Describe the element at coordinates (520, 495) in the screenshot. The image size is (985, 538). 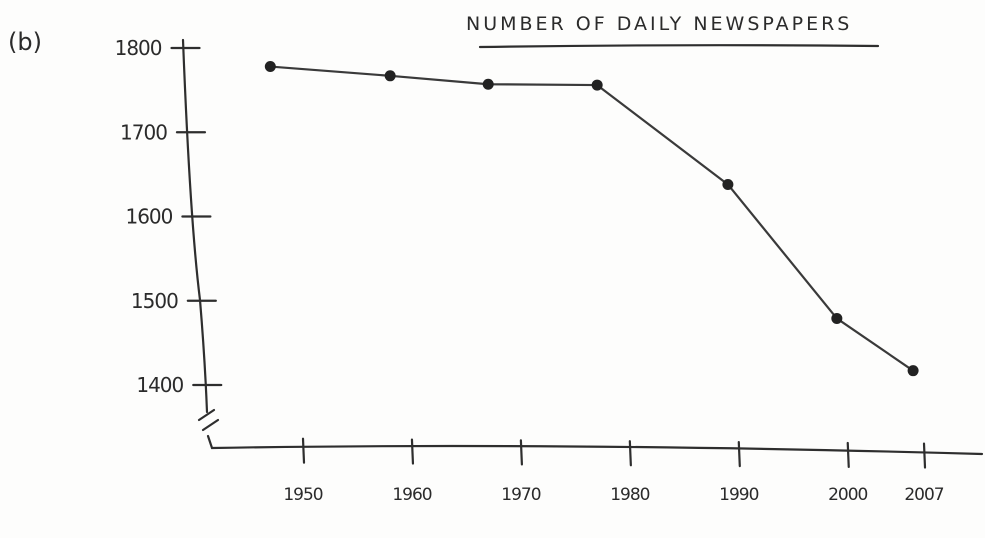
I see `x-tick-label: 1970` at that location.